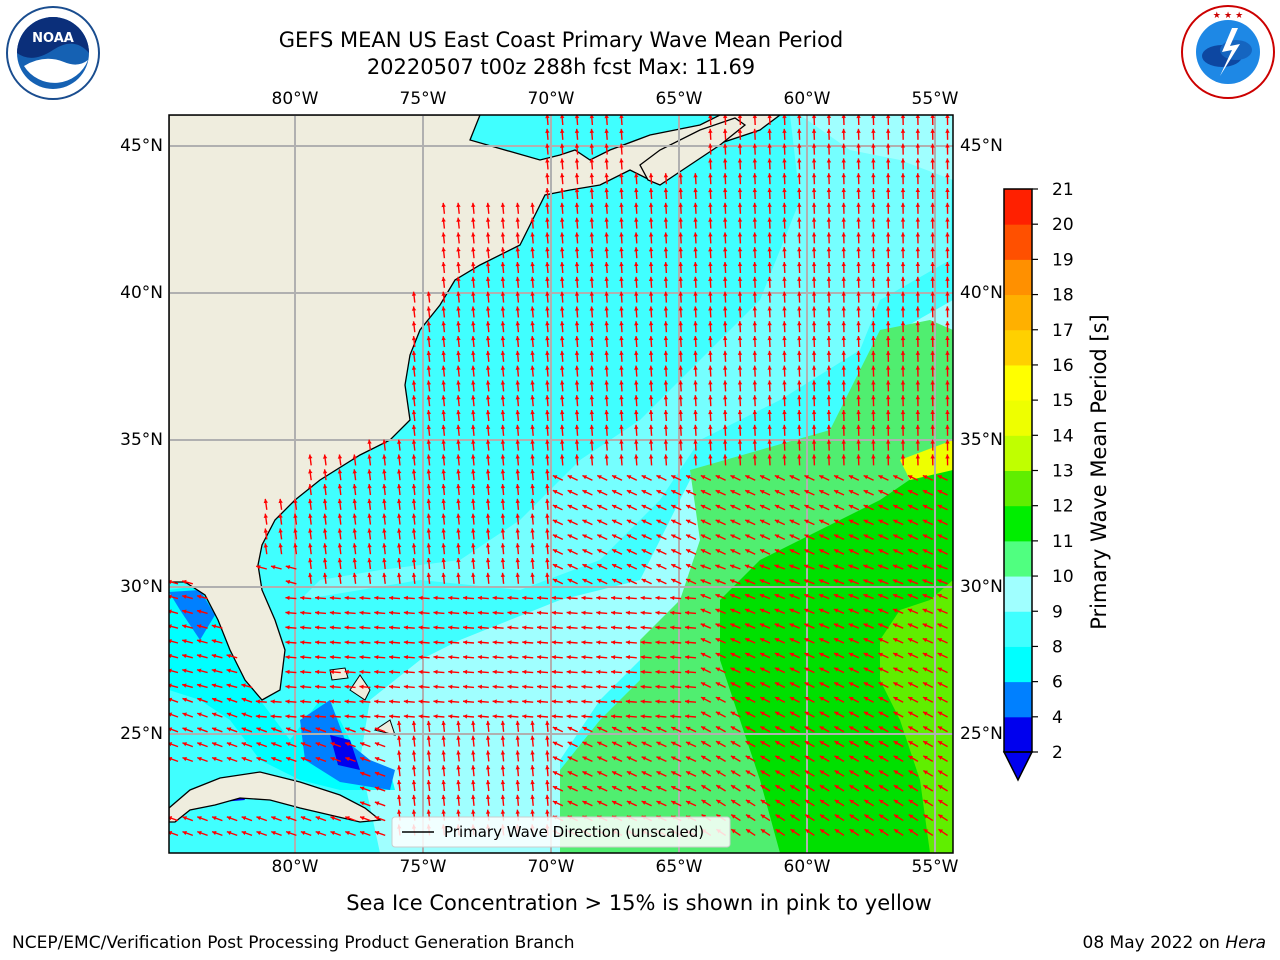 This screenshot has width=1280, height=960. Describe the element at coordinates (275, 797) in the screenshot. I see `cuba` at that location.